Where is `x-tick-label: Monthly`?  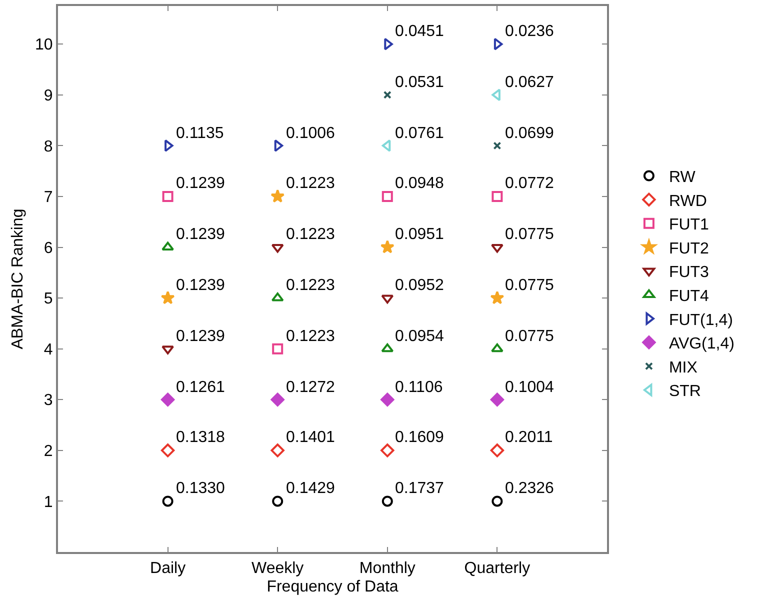
x-tick-label: Monthly is located at coordinates (387, 569).